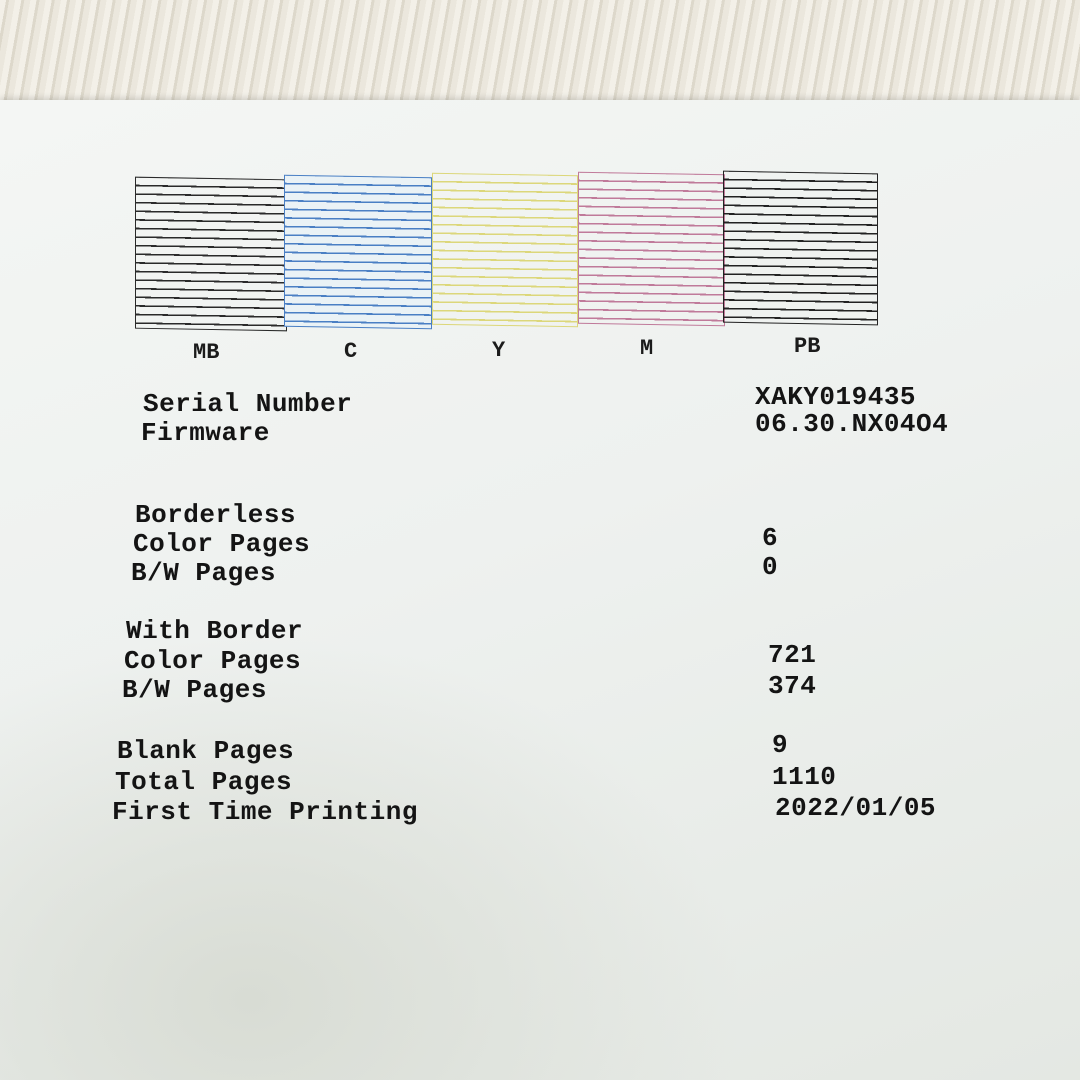  I want to click on fur-background, so click(540, 55).